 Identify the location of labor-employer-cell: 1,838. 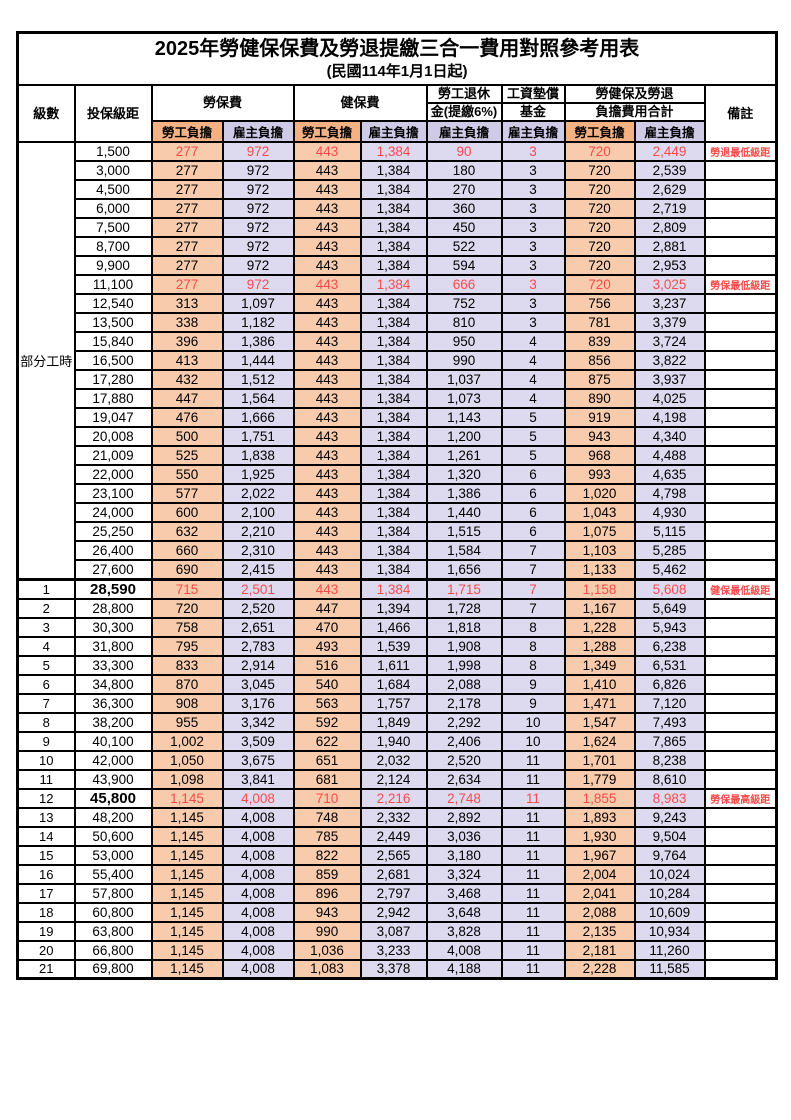
(258, 455).